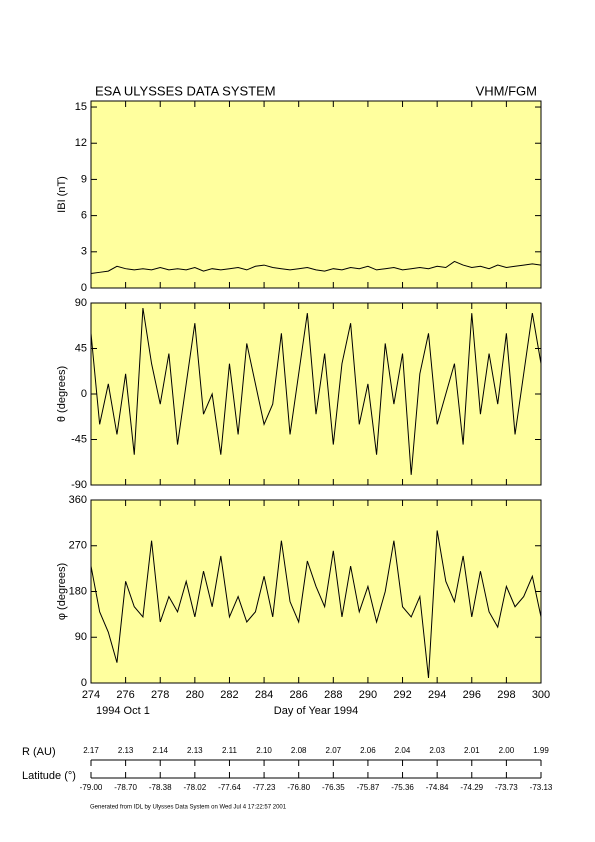  Describe the element at coordinates (62, 194) in the screenshot. I see `y-axis-title: IBI (nT)` at that location.